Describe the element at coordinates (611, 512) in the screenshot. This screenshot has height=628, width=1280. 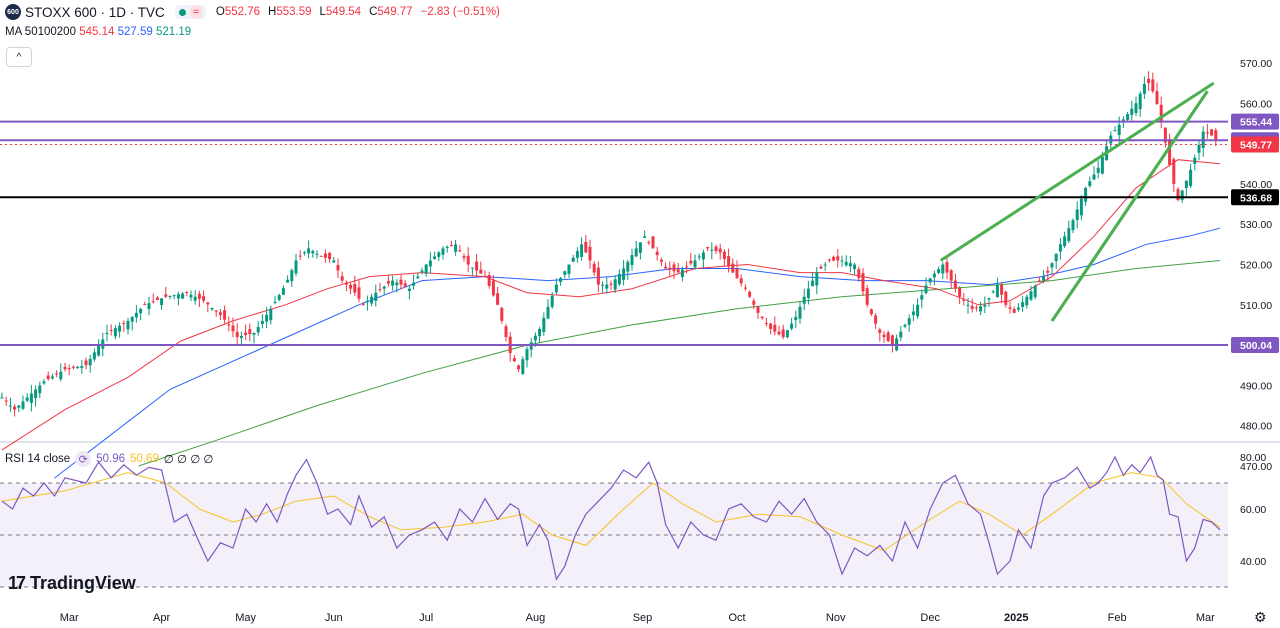
I see `rsi-ma-line` at that location.